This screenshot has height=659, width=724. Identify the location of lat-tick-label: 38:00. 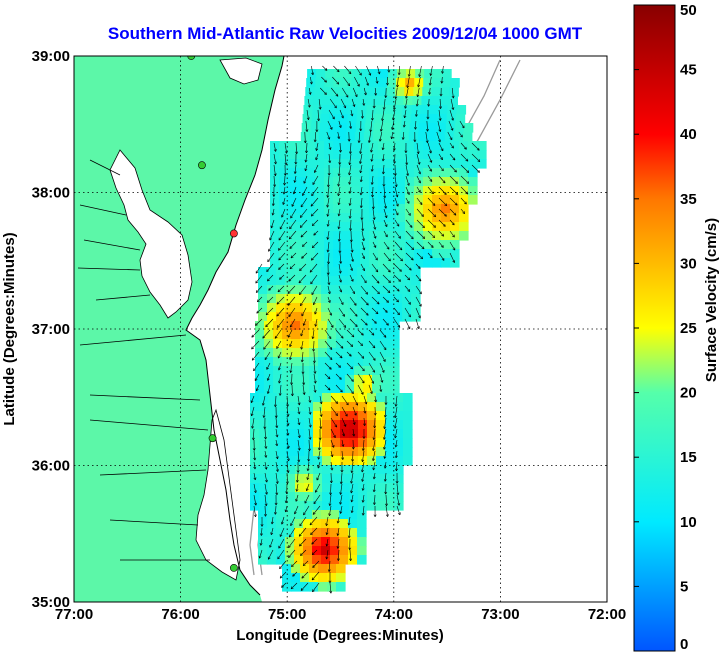
(51, 193).